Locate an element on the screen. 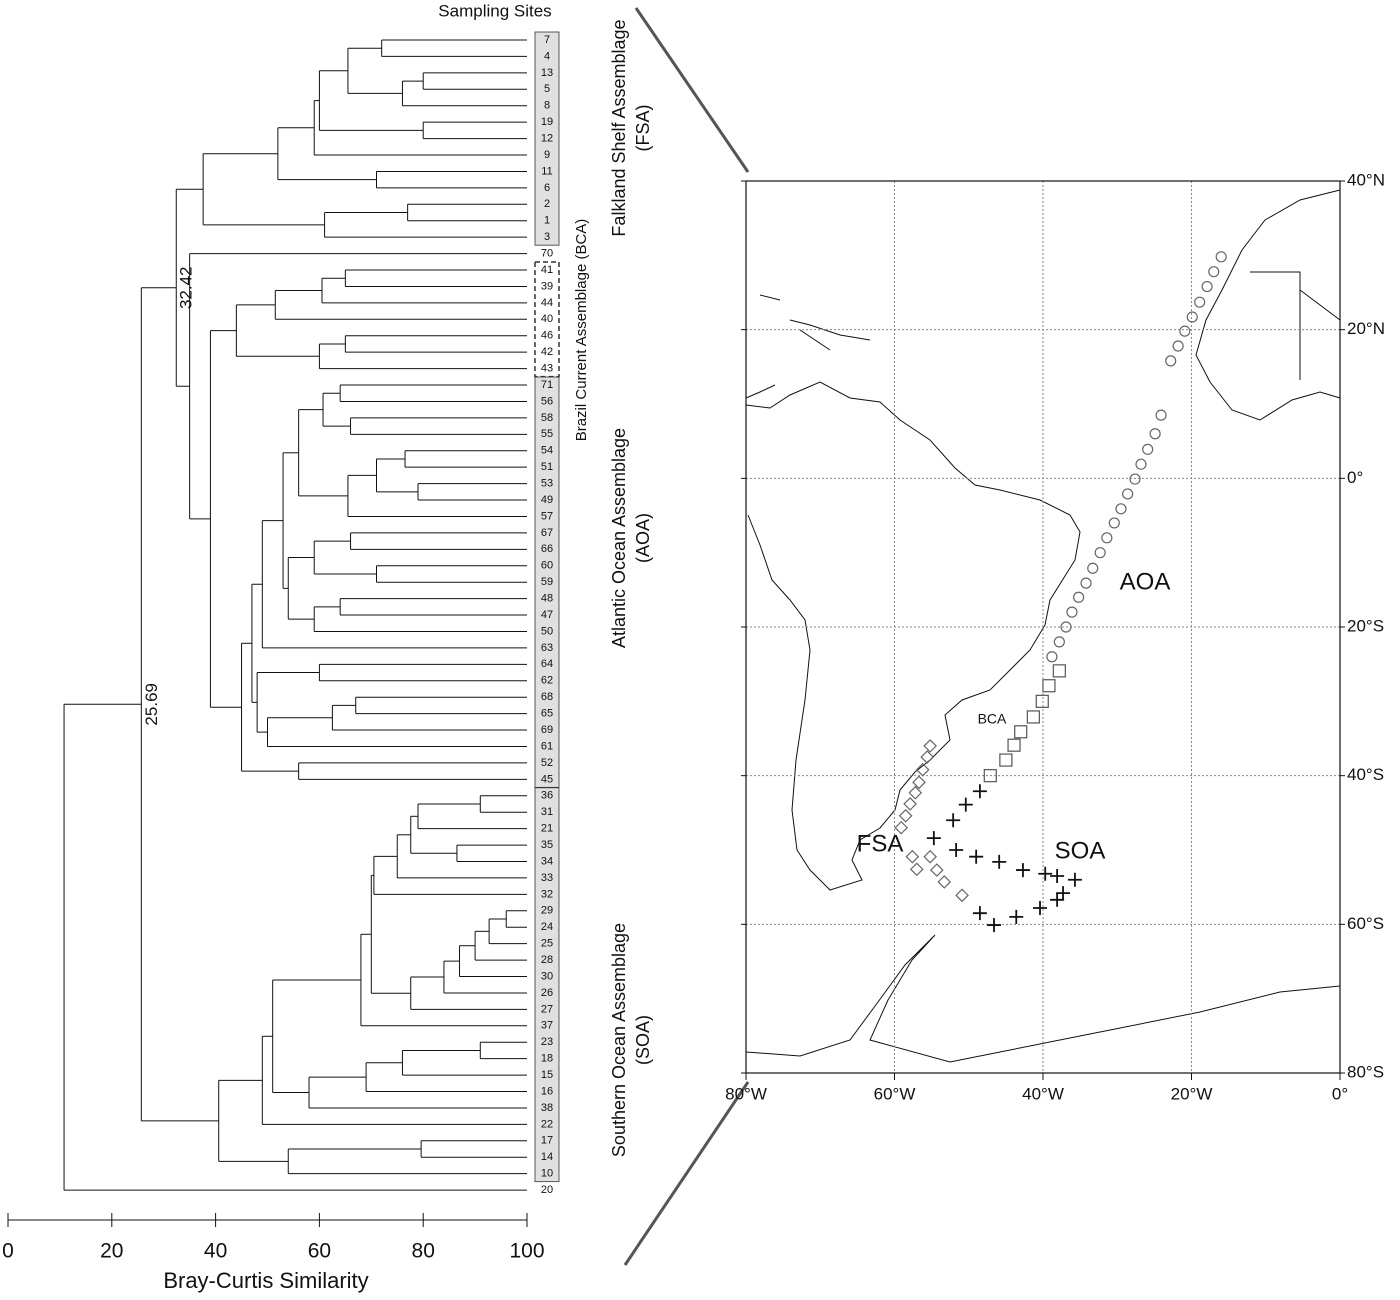 This screenshot has width=1400, height=1300. leaf-label: 31 is located at coordinates (547, 812).